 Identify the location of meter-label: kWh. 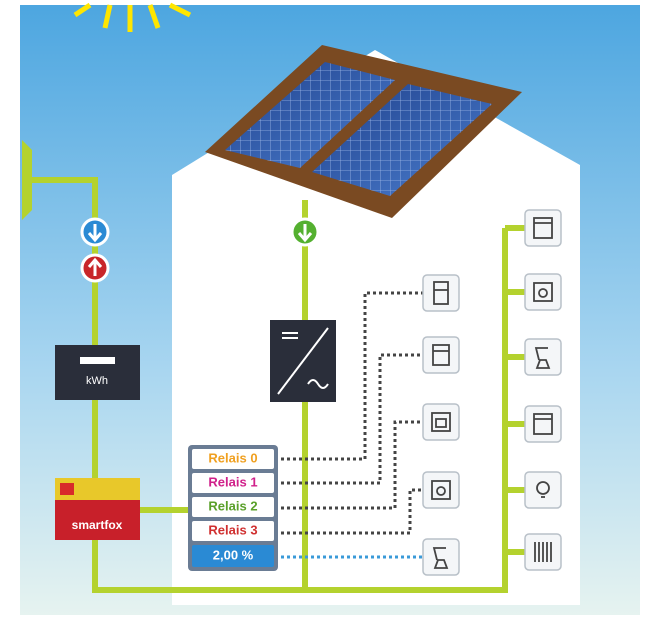
(97, 381).